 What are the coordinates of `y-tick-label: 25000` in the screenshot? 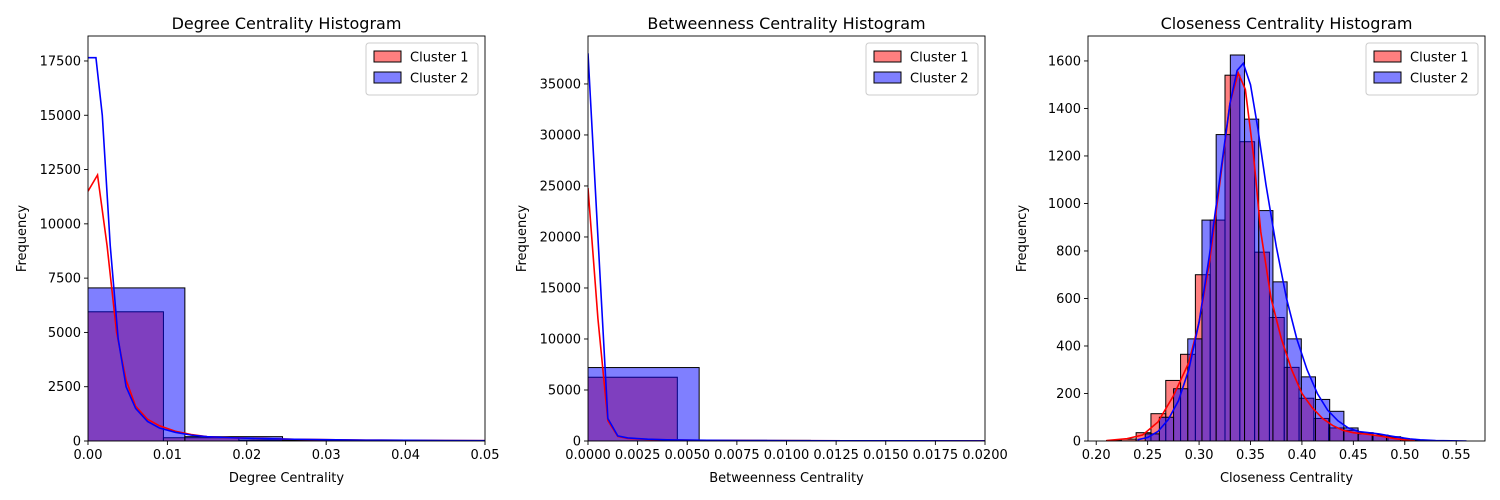 It's located at (560, 186).